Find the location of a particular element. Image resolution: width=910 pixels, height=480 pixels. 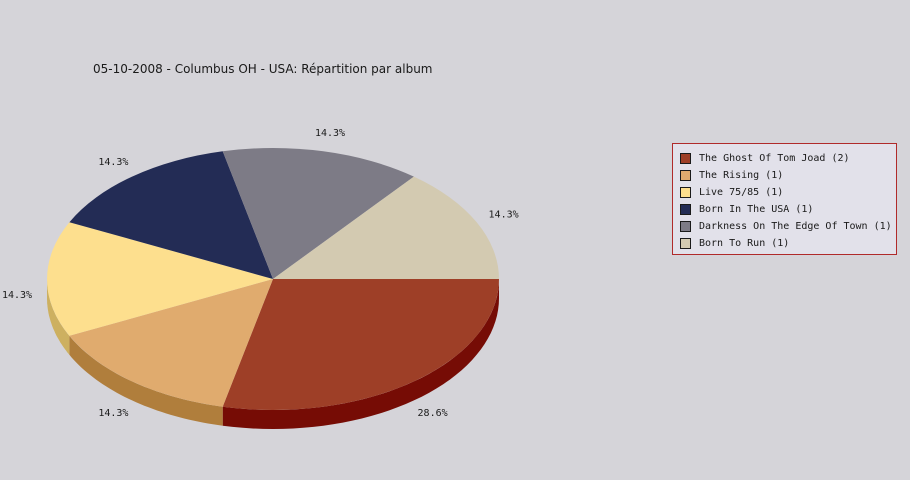

legend-item-3: Born In The USA (1) is located at coordinates (788, 209).